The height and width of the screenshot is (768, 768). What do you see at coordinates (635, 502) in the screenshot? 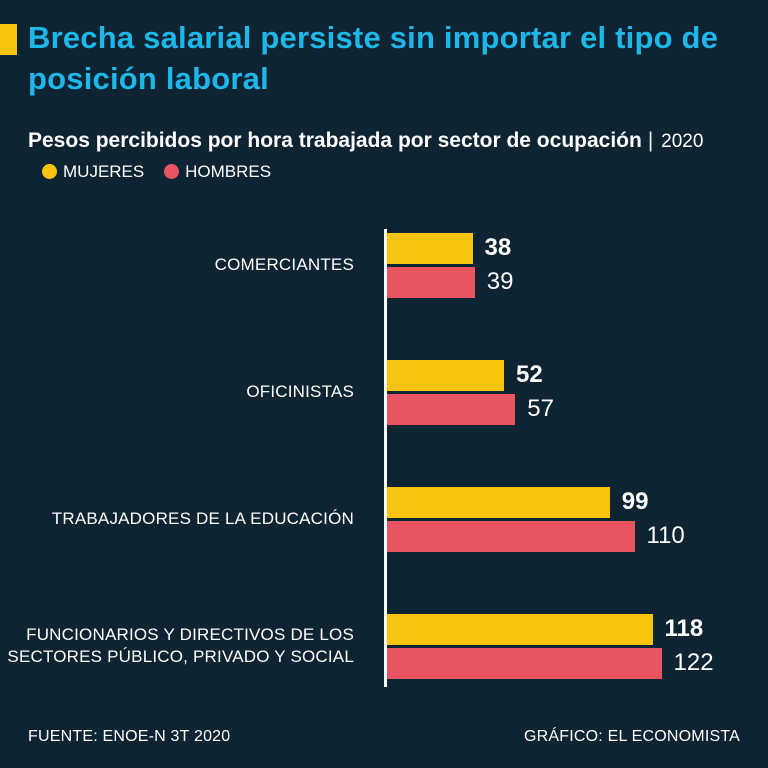
I see `value-label: 99` at bounding box center [635, 502].